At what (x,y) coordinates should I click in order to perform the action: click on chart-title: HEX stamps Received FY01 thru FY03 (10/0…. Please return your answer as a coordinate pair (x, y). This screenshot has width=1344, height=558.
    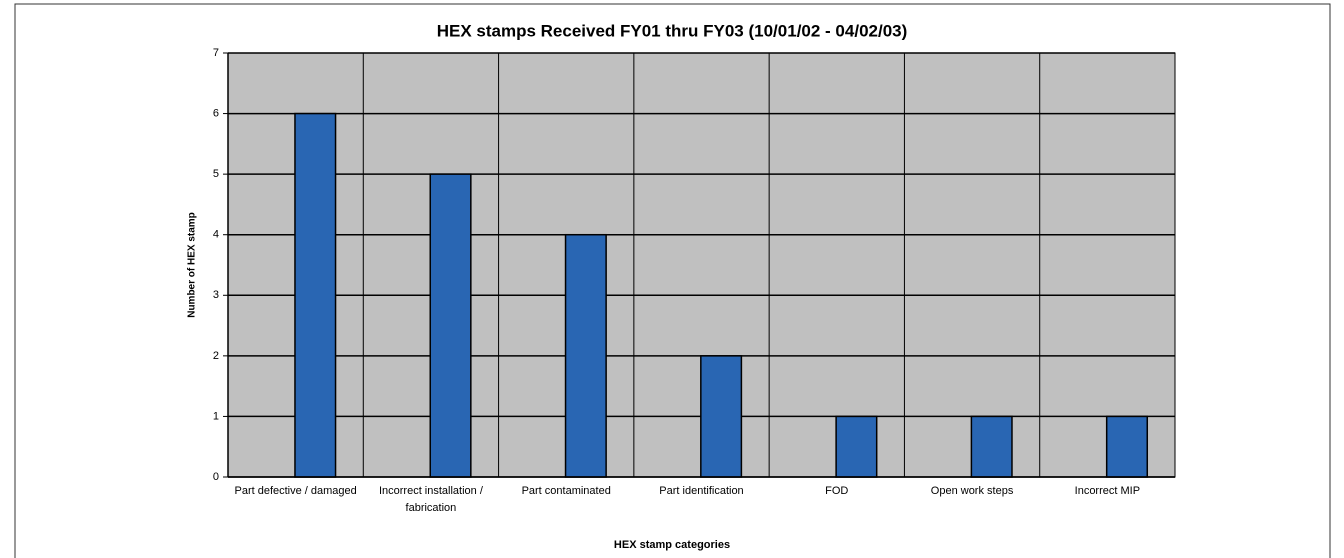
    Looking at the image, I should click on (672, 30).